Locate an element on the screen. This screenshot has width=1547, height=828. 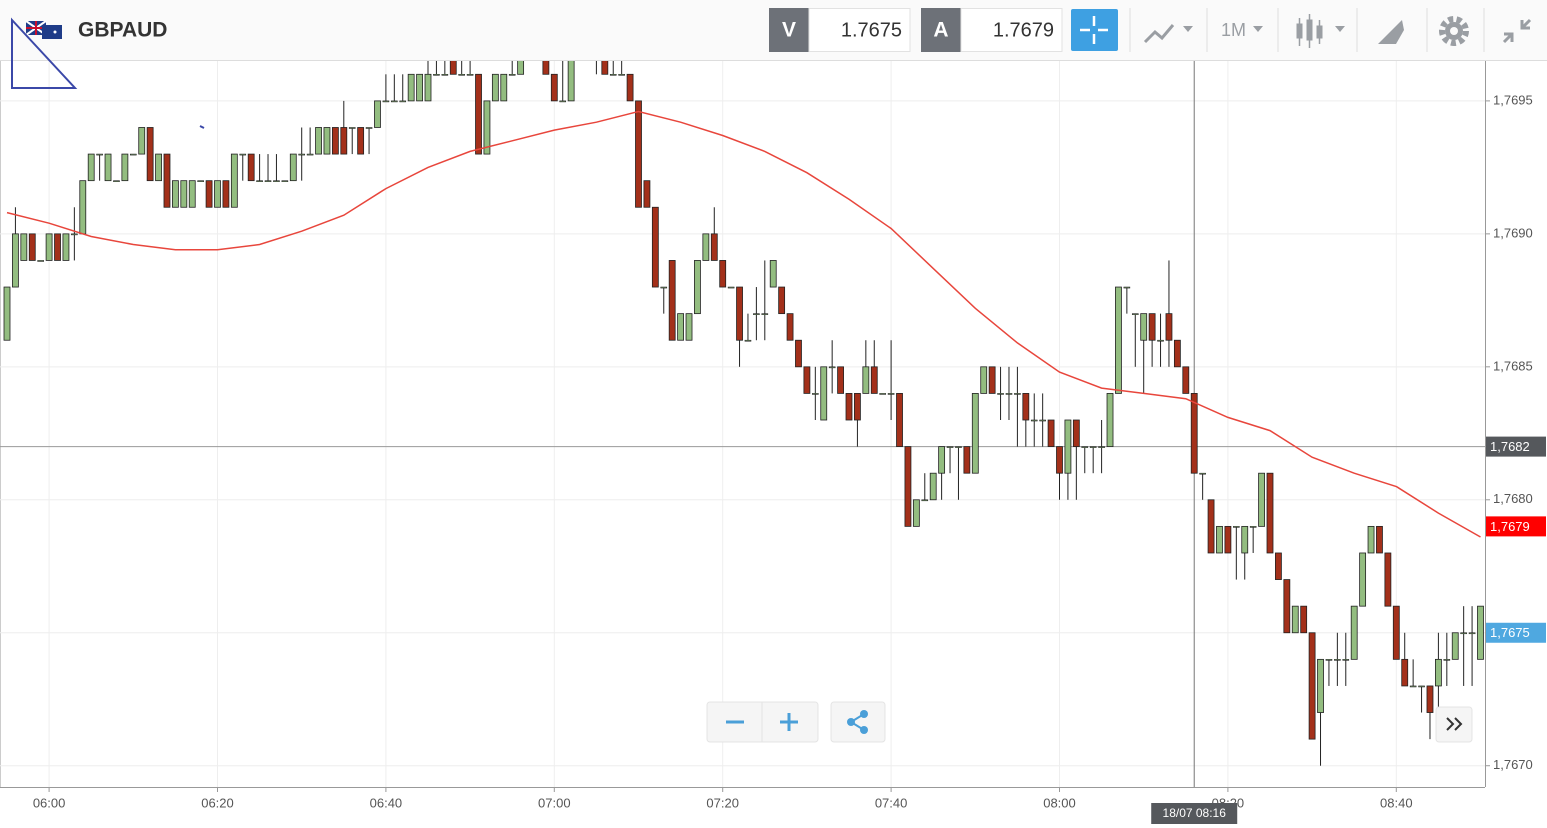
settings-button is located at coordinates (1454, 31).